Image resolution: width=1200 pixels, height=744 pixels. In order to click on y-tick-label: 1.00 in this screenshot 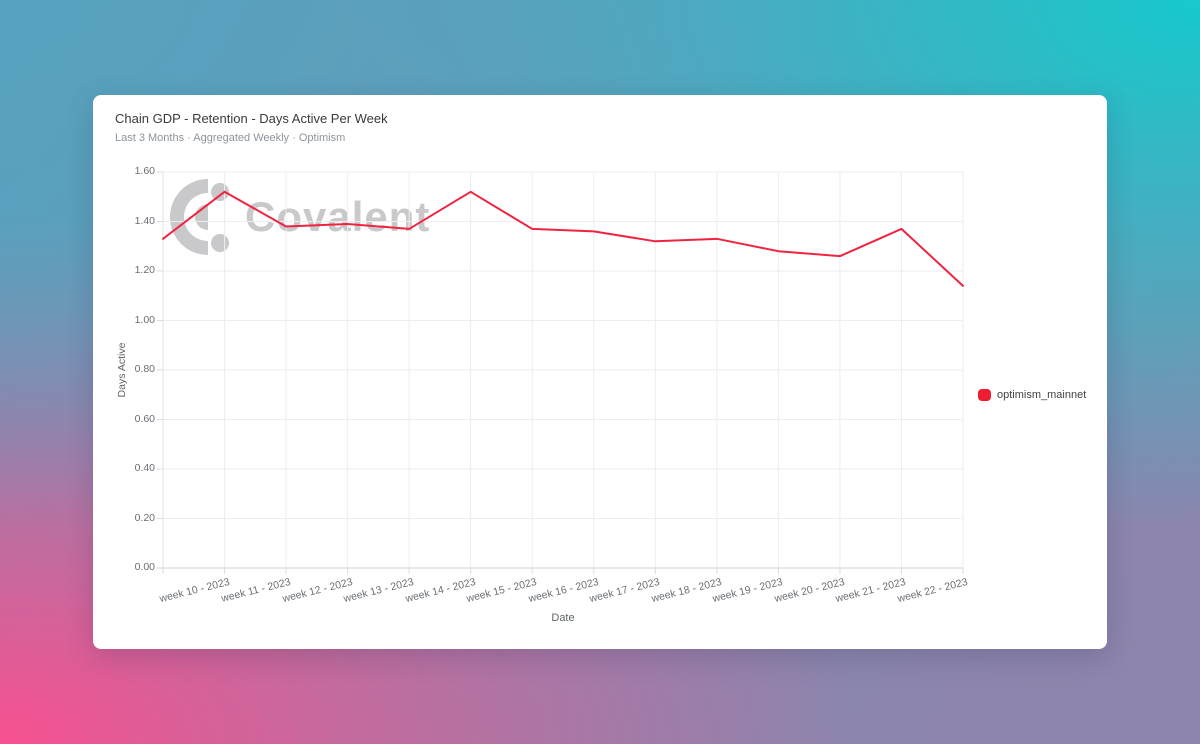, I will do `click(144, 319)`.